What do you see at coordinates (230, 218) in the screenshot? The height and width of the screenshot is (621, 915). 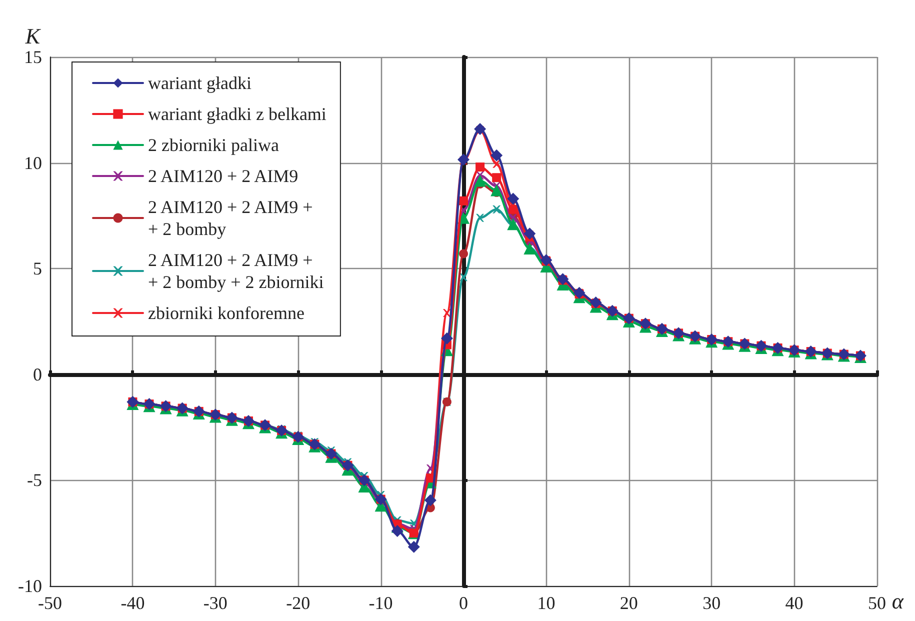 I see `legend-label: 2 AIM120 + 2 AIM9 + + 2 bomby` at bounding box center [230, 218].